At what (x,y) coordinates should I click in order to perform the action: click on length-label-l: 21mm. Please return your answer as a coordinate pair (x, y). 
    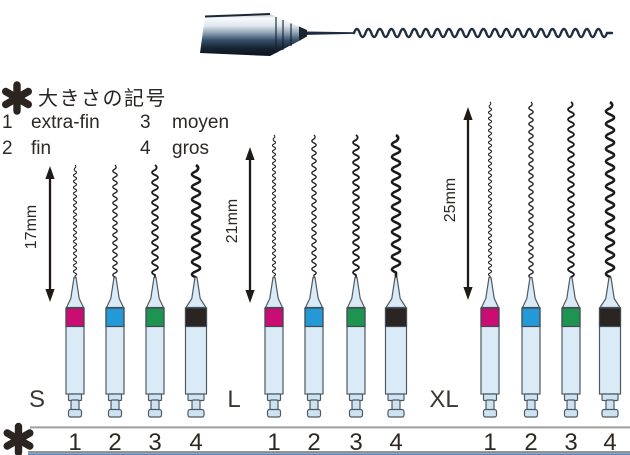
    Looking at the image, I should click on (232, 221).